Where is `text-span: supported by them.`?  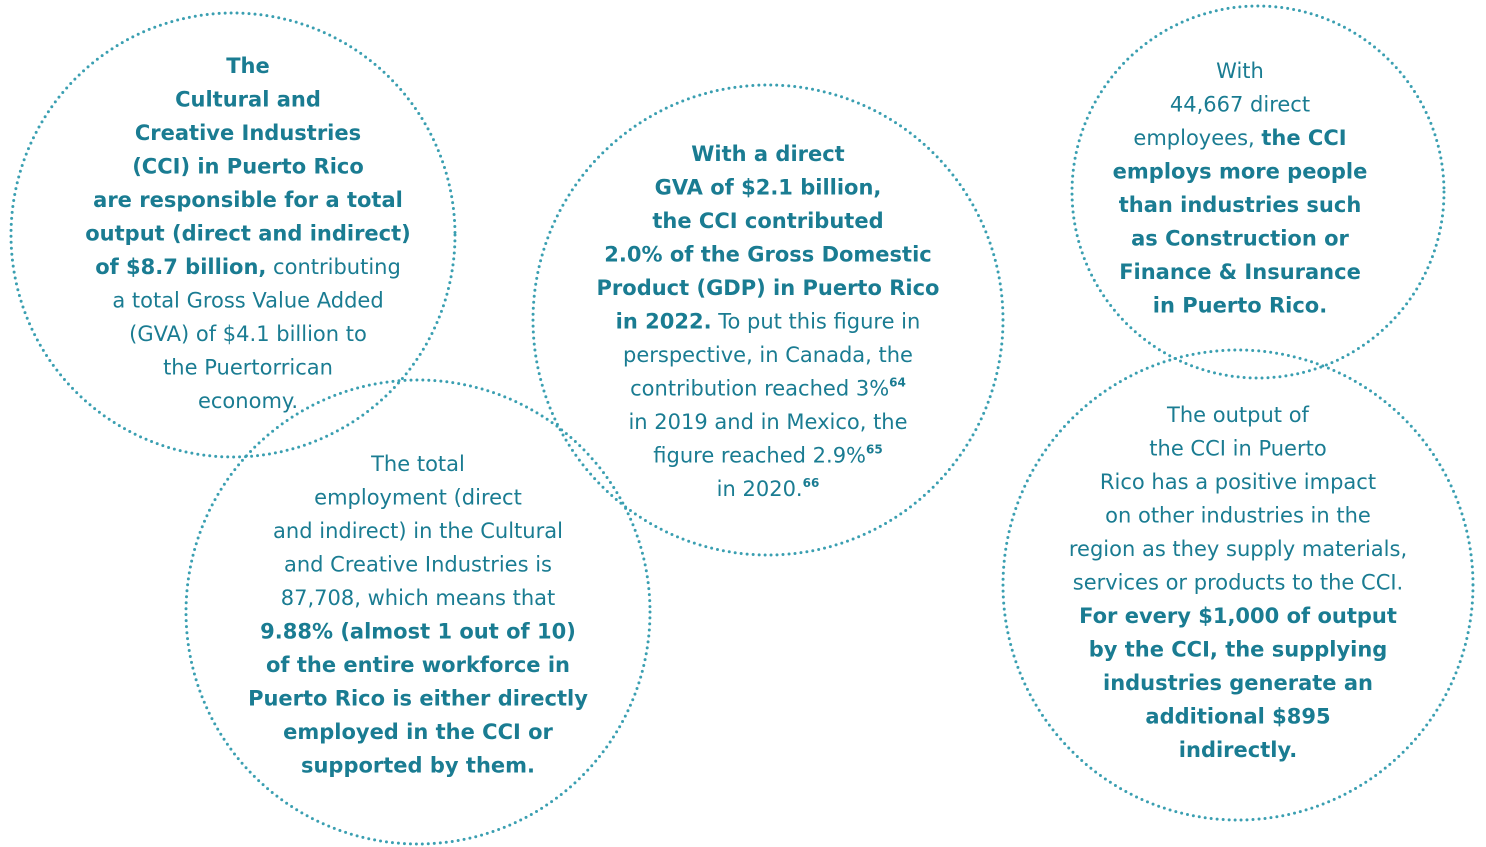 text-span: supported by them. is located at coordinates (418, 766).